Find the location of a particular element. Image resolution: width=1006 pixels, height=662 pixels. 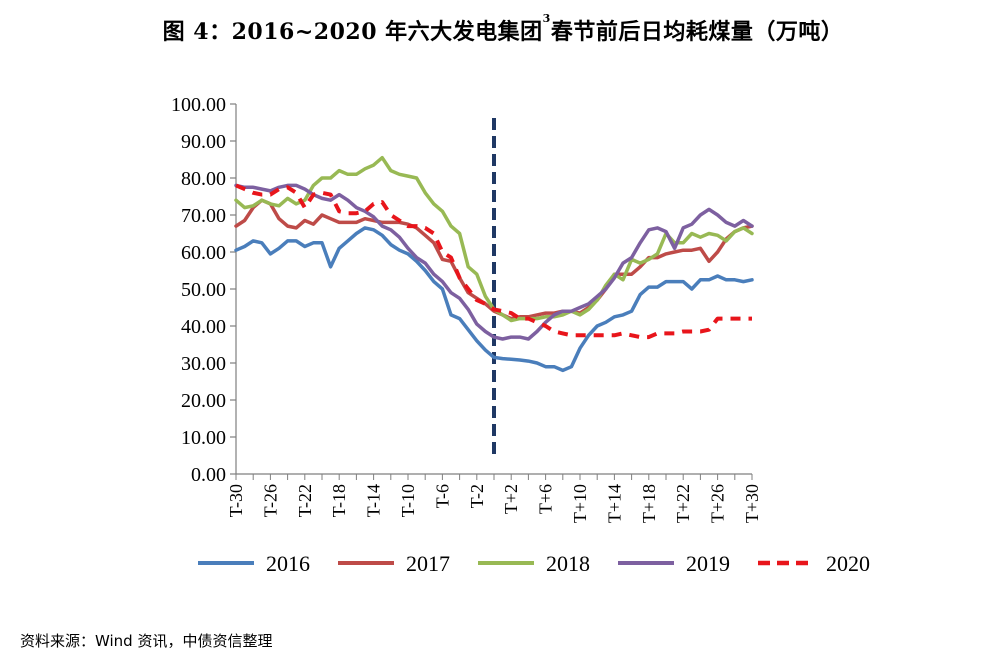

y-tick-label: 70.00 is located at coordinates (203, 216).